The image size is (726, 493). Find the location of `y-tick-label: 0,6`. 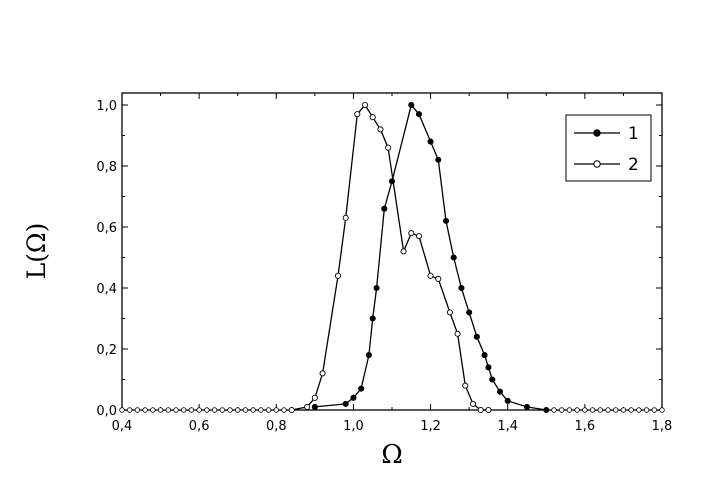

y-tick-label: 0,6 is located at coordinates (106, 228).